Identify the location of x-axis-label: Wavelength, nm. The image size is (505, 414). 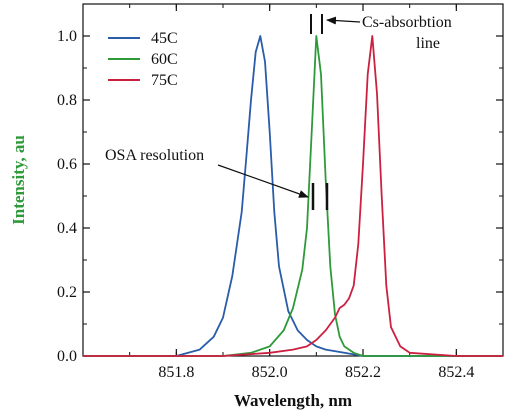
(293, 400).